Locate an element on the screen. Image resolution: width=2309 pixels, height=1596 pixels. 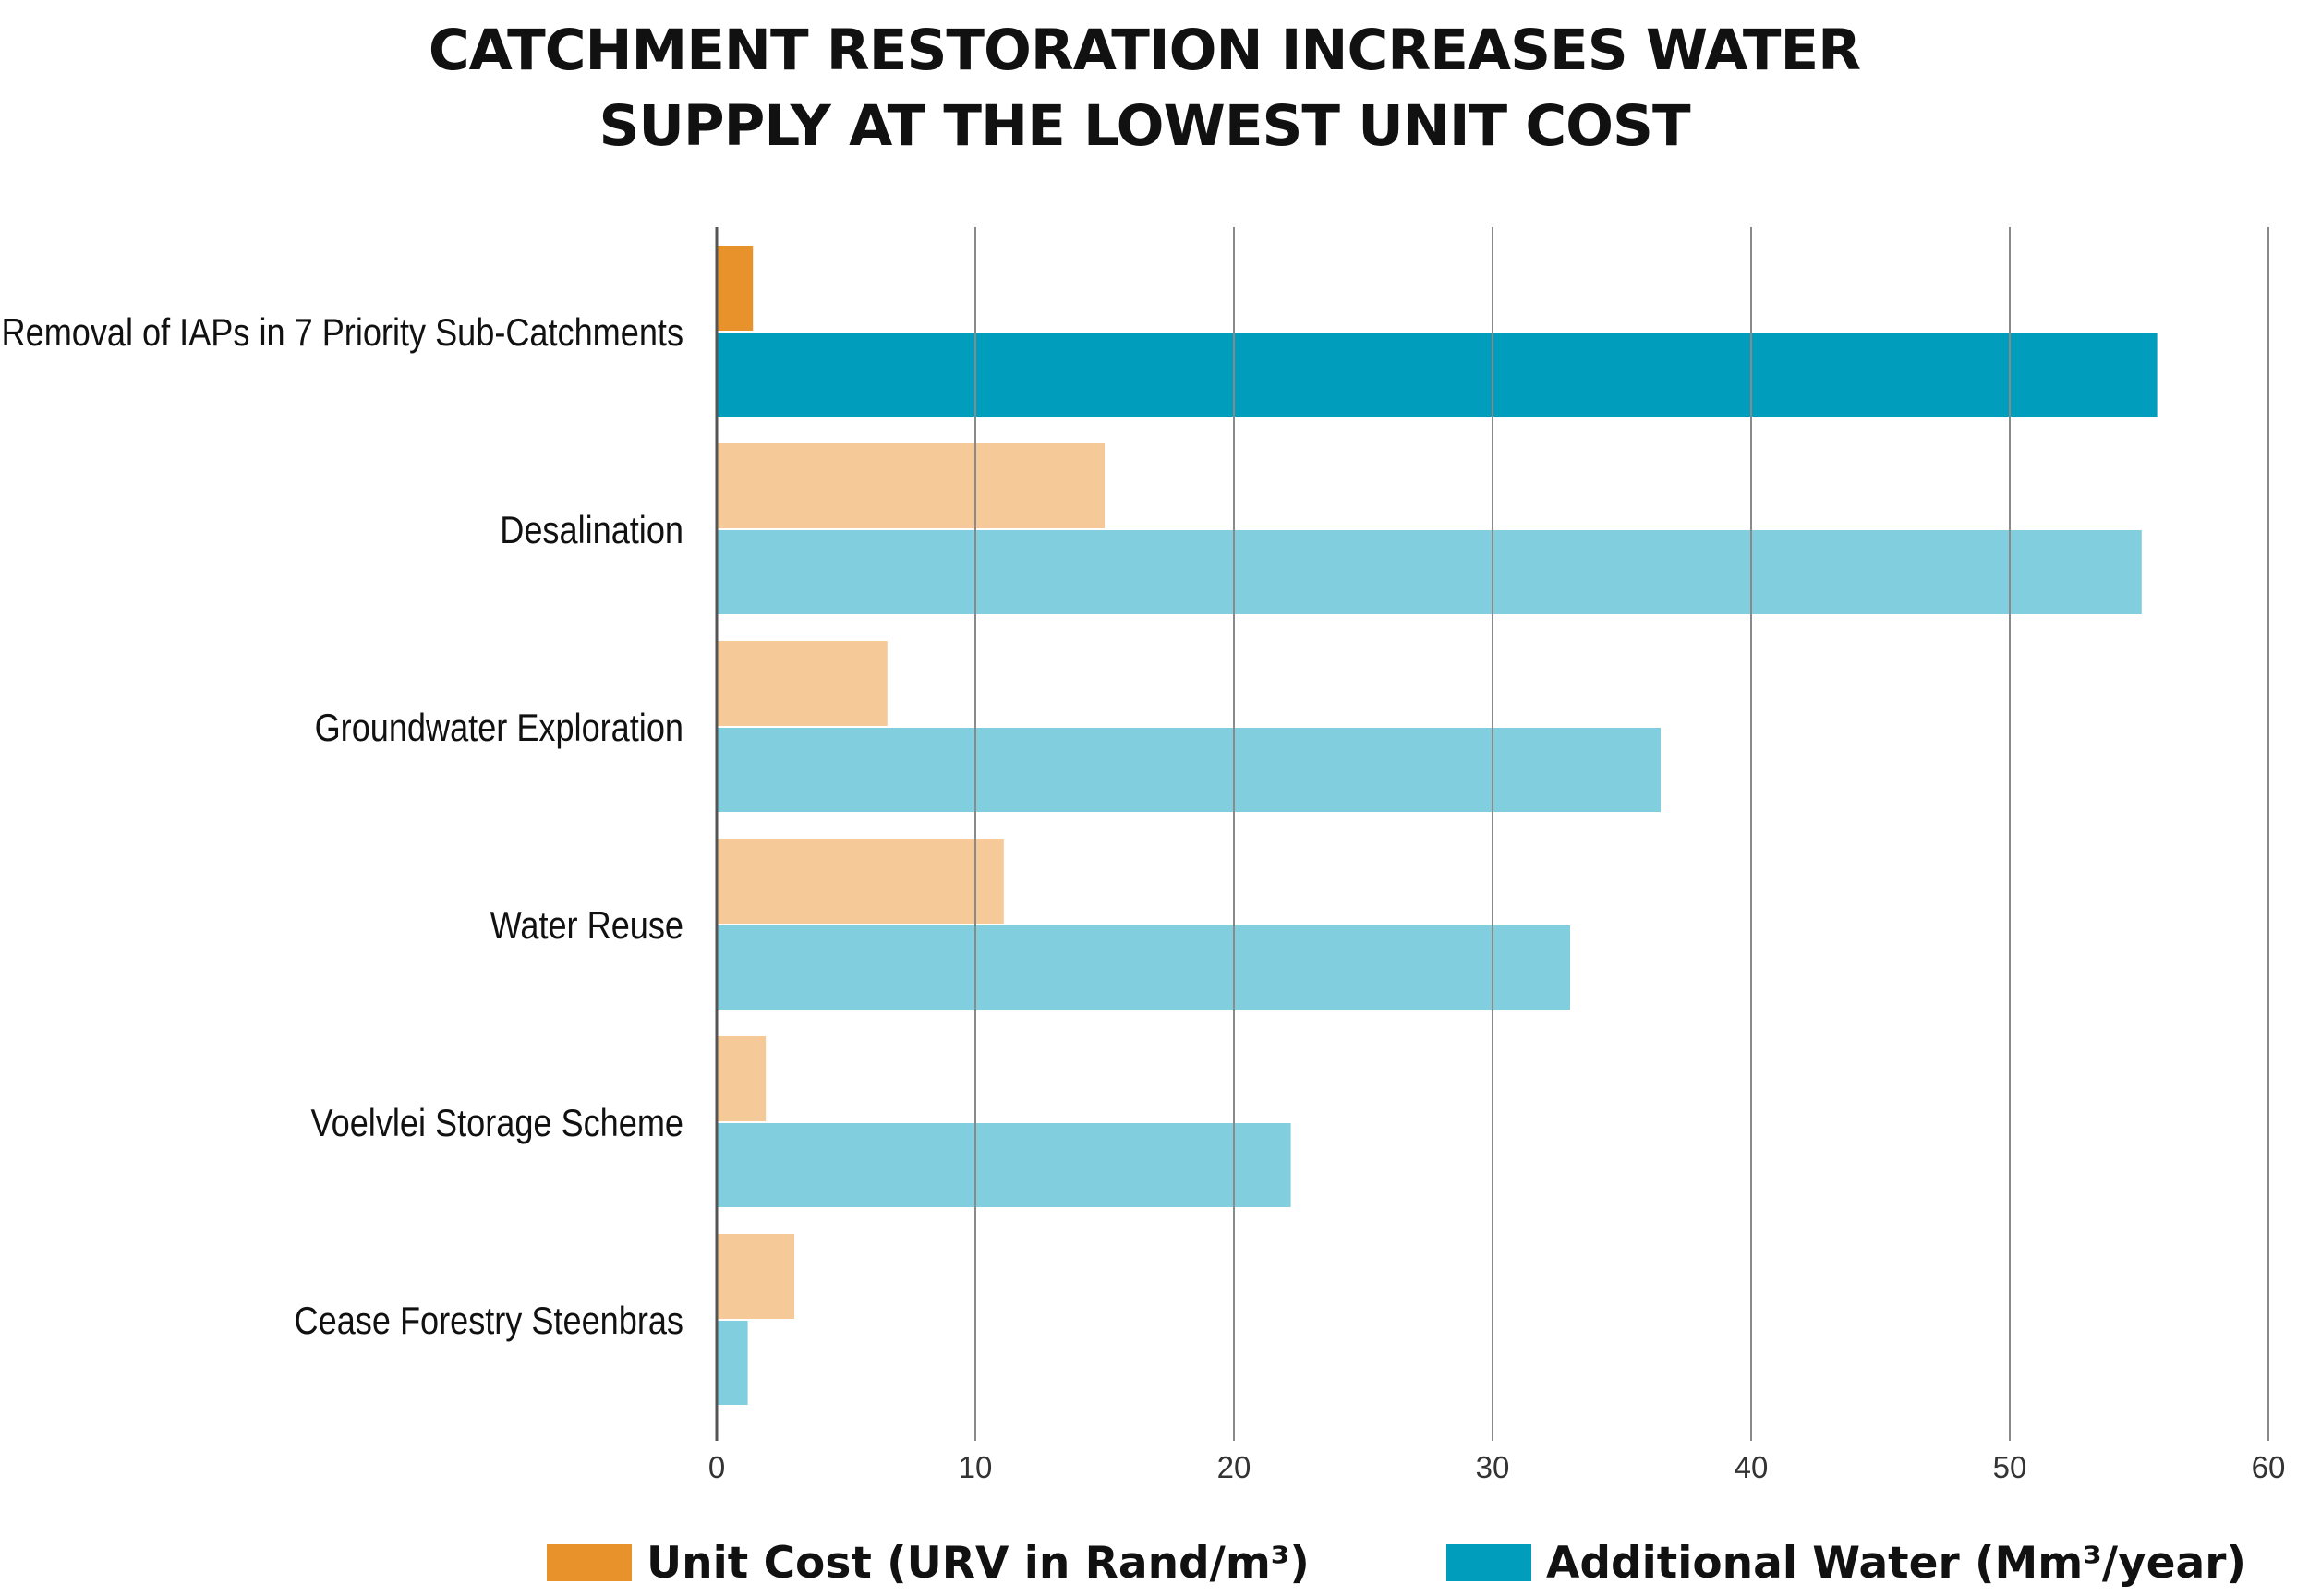
legend-label-unit-cost: Unit Cost (URV in Rand/m³) is located at coordinates (978, 1563).